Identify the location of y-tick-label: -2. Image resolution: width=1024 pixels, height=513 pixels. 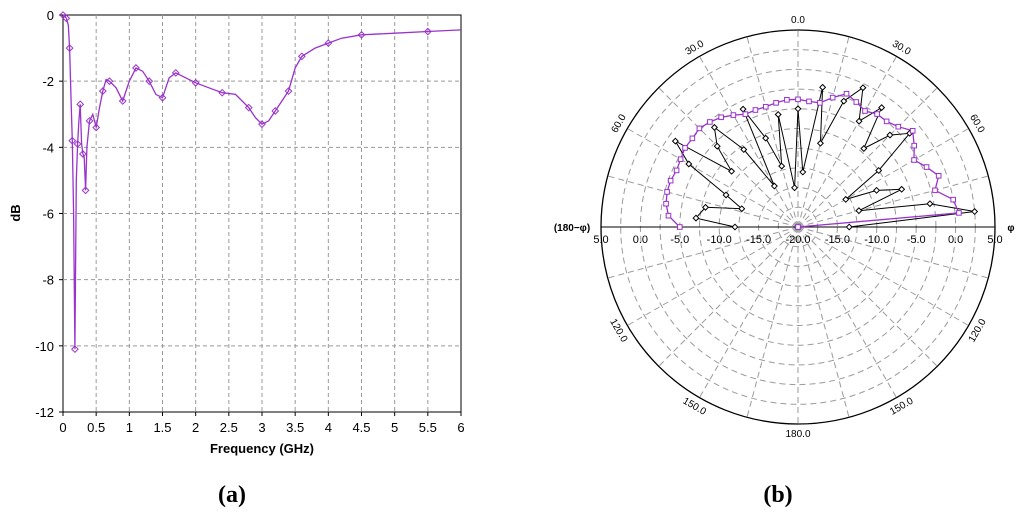
(48, 81).